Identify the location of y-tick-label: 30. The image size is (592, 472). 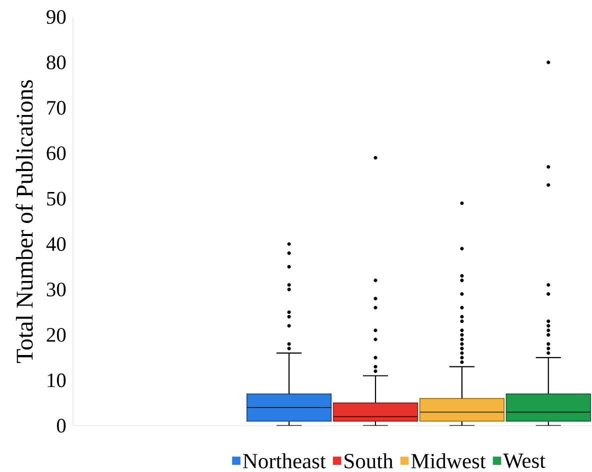
(56, 289).